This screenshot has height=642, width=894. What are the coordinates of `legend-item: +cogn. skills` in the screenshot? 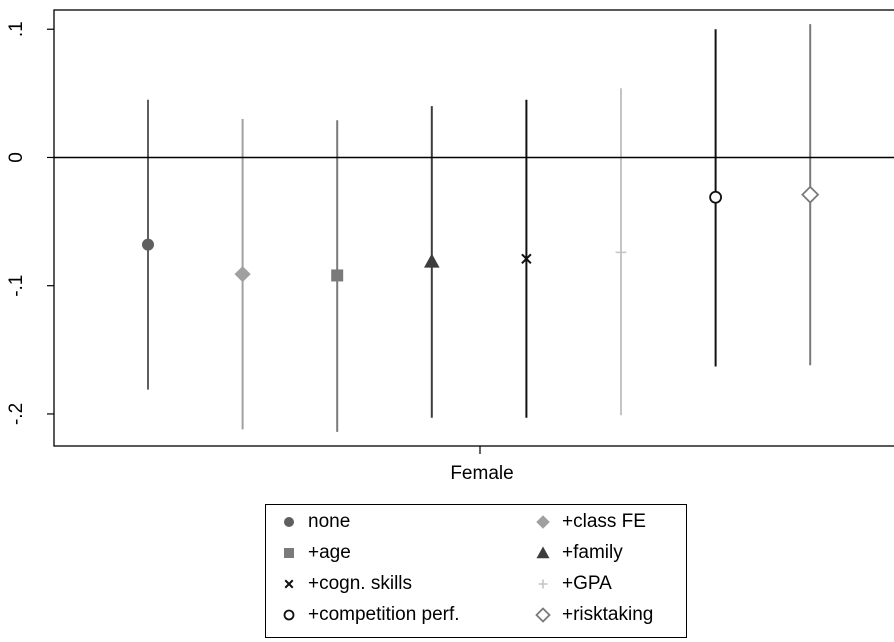 It's located at (346, 584).